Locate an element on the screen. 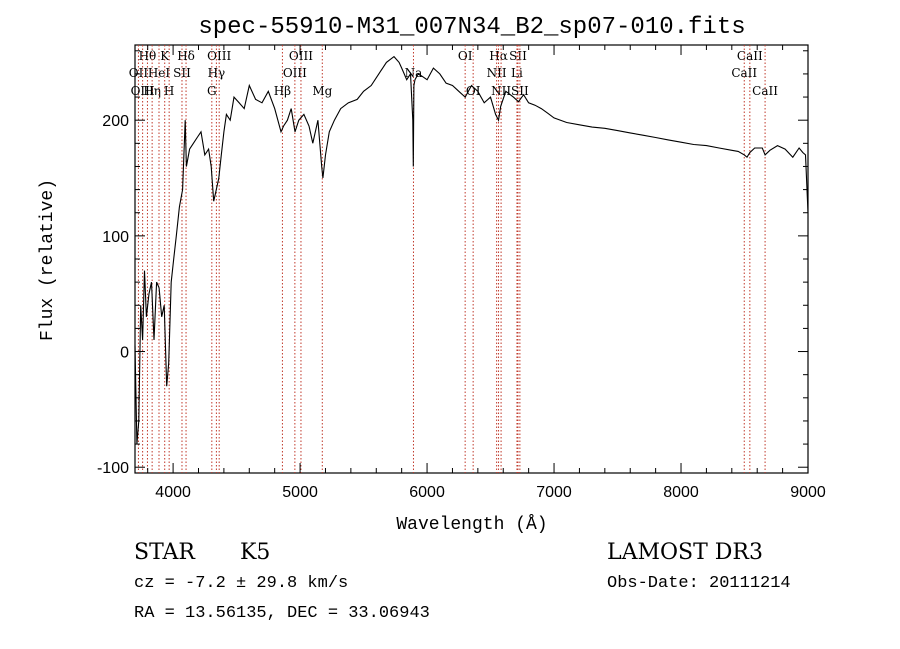  y-tick-label-2: 100 is located at coordinates (115, 237).